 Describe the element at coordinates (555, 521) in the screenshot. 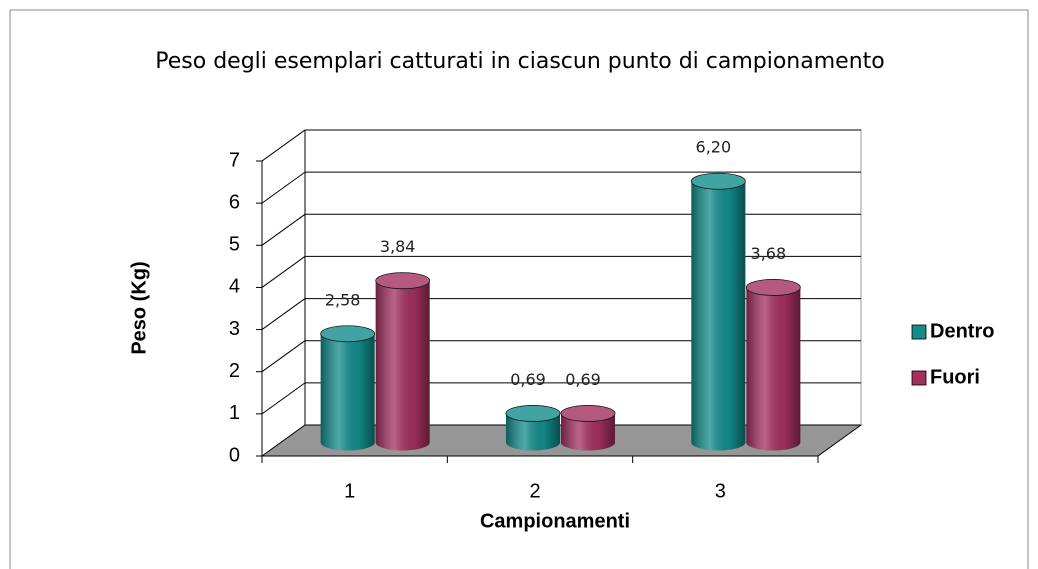

I see `x-axis-label: Campionamenti` at that location.